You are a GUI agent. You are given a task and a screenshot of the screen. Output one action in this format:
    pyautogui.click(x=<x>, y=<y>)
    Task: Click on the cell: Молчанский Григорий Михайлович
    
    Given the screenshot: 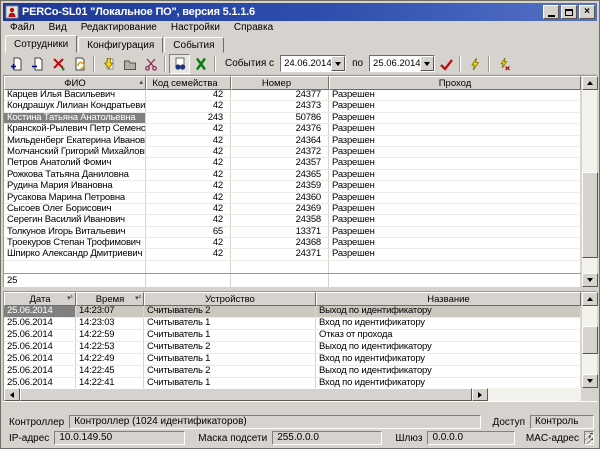 What is the action you would take?
    pyautogui.click(x=75, y=152)
    